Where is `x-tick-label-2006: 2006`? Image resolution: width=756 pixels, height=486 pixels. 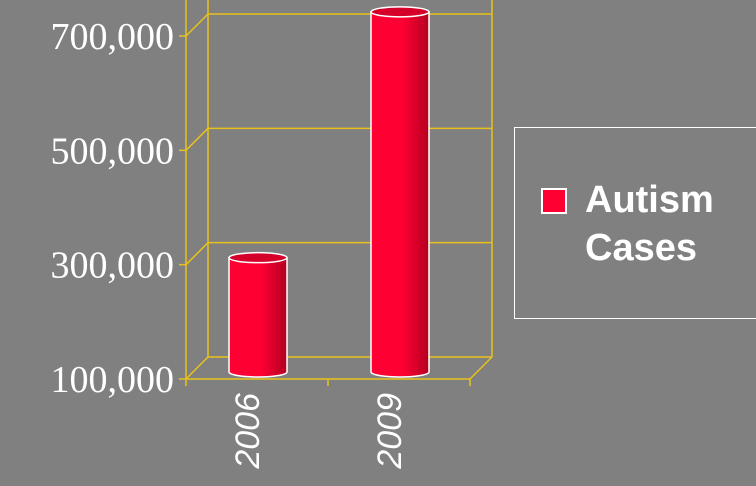
x-tick-label-2006: 2006 is located at coordinates (248, 431).